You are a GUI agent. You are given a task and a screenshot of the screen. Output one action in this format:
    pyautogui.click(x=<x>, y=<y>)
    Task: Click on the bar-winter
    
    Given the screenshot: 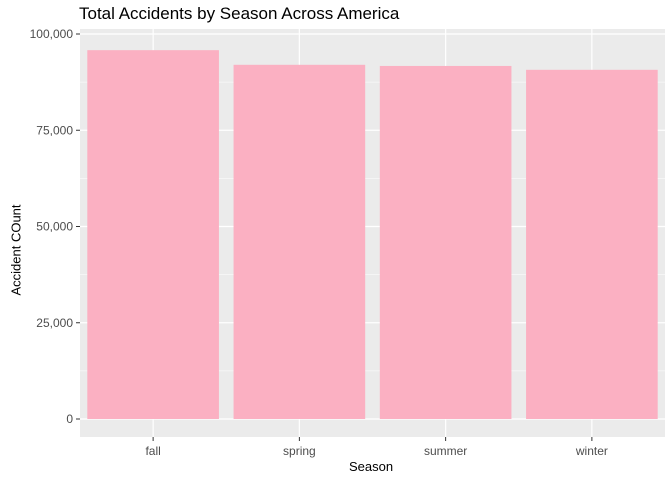 What is the action you would take?
    pyautogui.click(x=592, y=244)
    